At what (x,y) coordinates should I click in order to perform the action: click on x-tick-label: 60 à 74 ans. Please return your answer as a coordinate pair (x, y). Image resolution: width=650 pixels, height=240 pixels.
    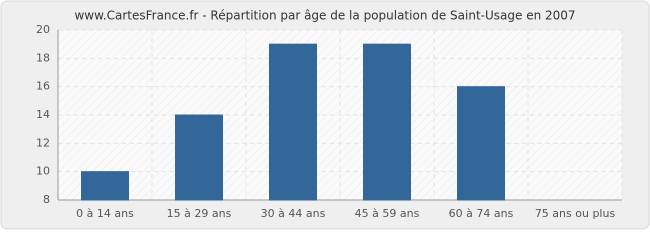
    Looking at the image, I should click on (481, 213).